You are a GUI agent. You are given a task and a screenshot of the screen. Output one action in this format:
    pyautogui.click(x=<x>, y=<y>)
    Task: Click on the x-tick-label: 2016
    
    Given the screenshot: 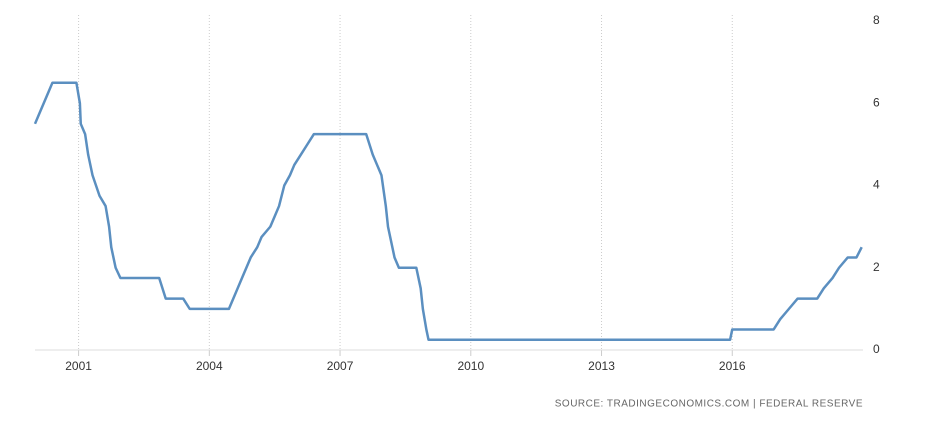 What is the action you would take?
    pyautogui.click(x=732, y=366)
    